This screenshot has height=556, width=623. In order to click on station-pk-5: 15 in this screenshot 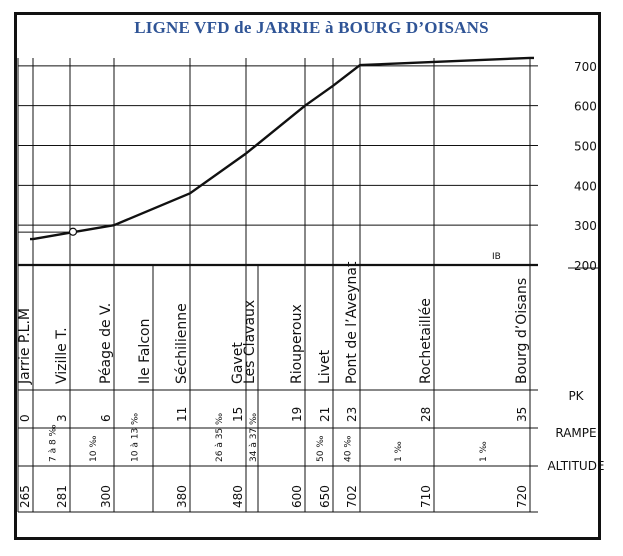, I will do `click(238, 414)`.